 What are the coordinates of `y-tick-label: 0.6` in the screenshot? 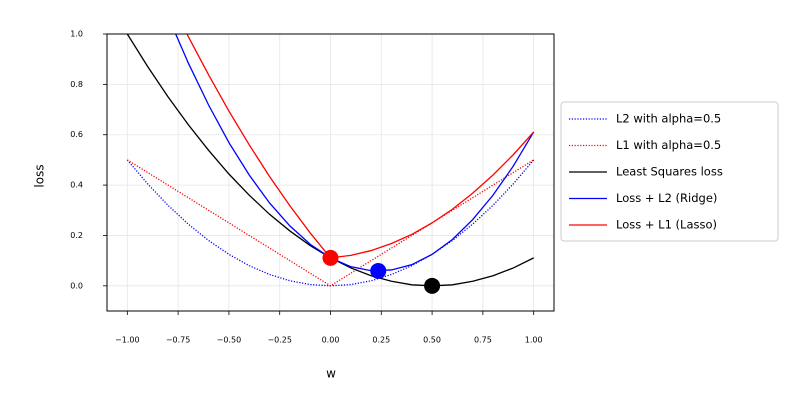 It's located at (76, 134).